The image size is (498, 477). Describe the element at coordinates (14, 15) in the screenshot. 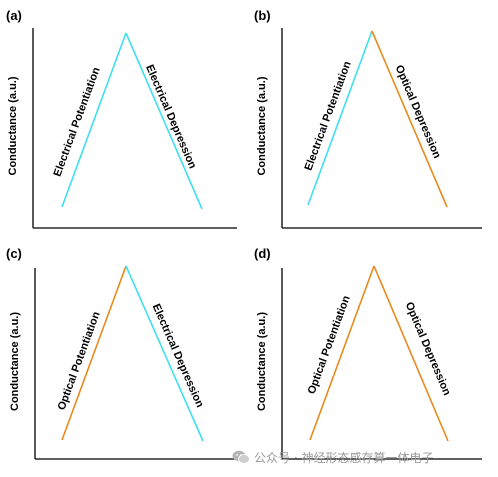

I see `panel-label: (a)` at that location.